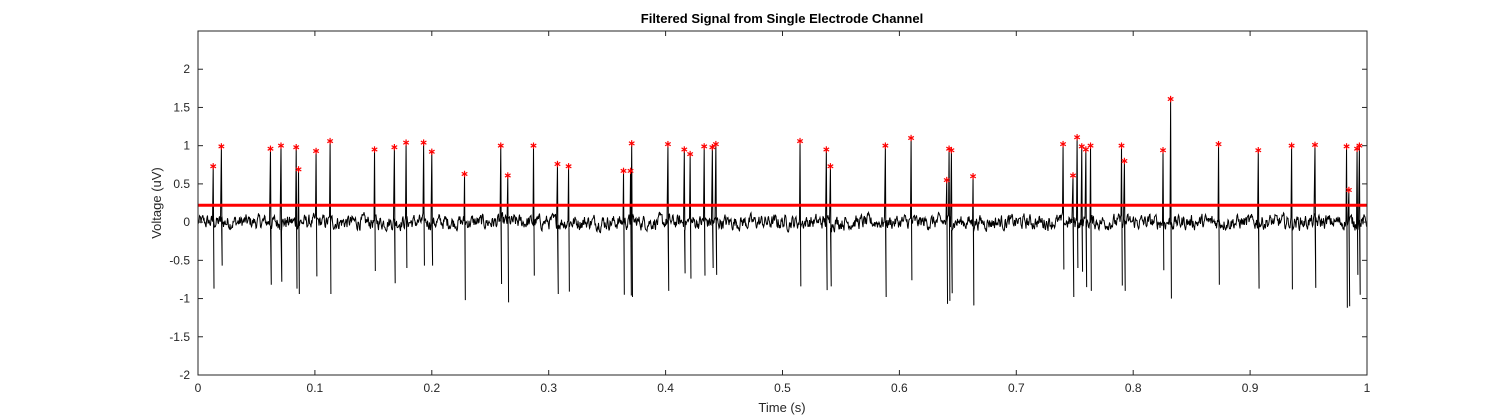  I want to click on x-tick-label: 0.6, so click(899, 388).